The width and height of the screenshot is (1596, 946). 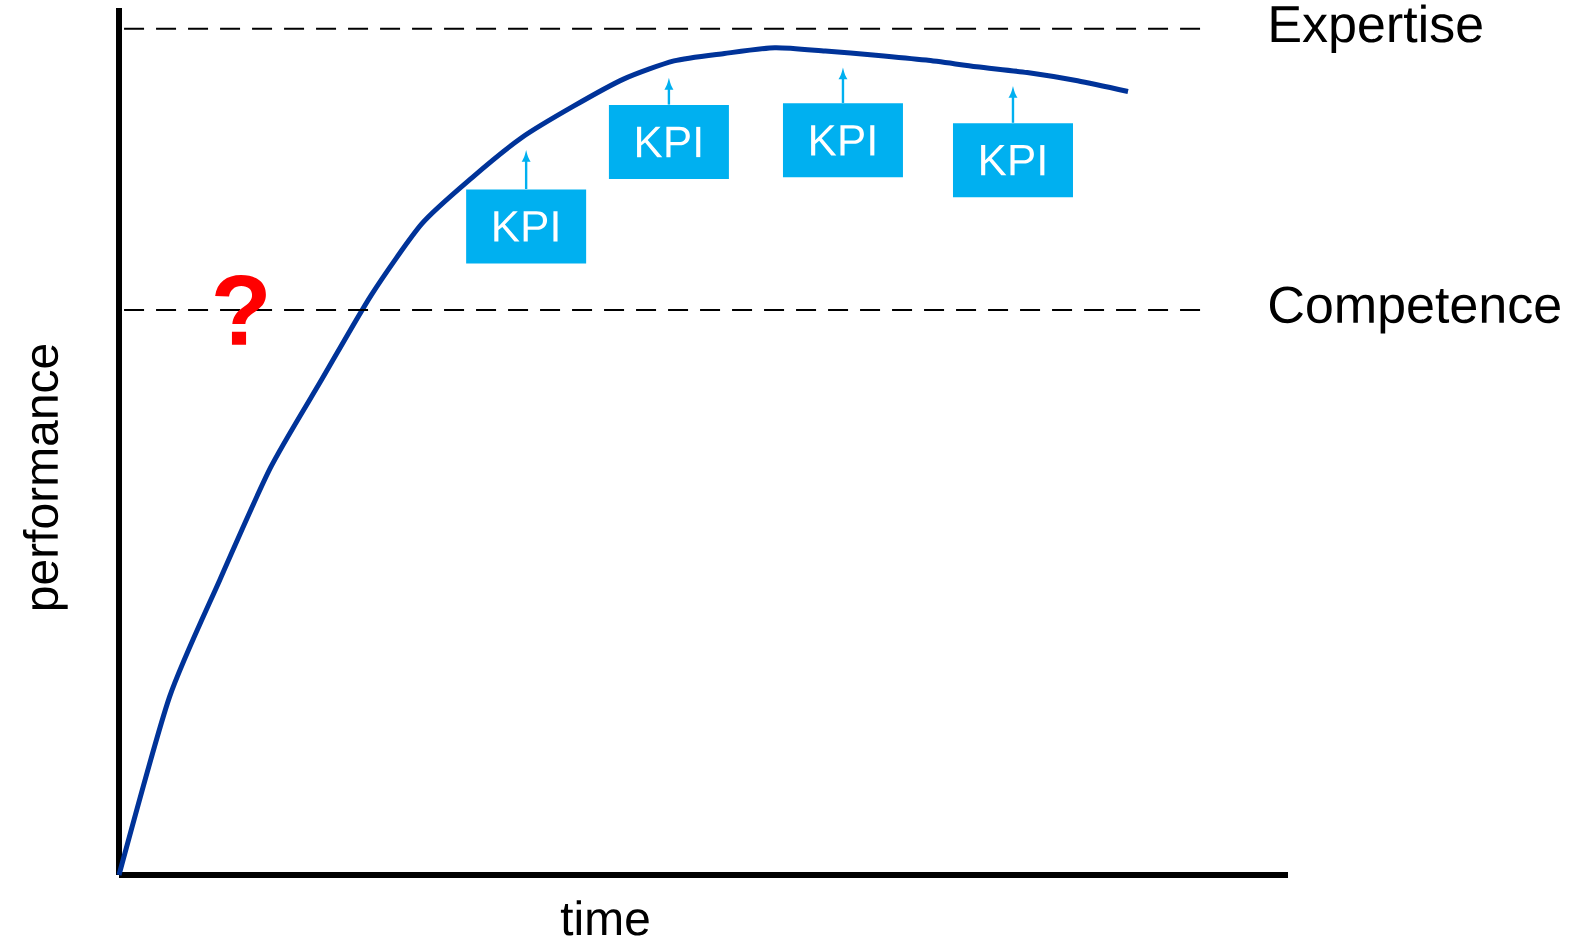 What do you see at coordinates (604, 918) in the screenshot?
I see `x-axis-title: time` at bounding box center [604, 918].